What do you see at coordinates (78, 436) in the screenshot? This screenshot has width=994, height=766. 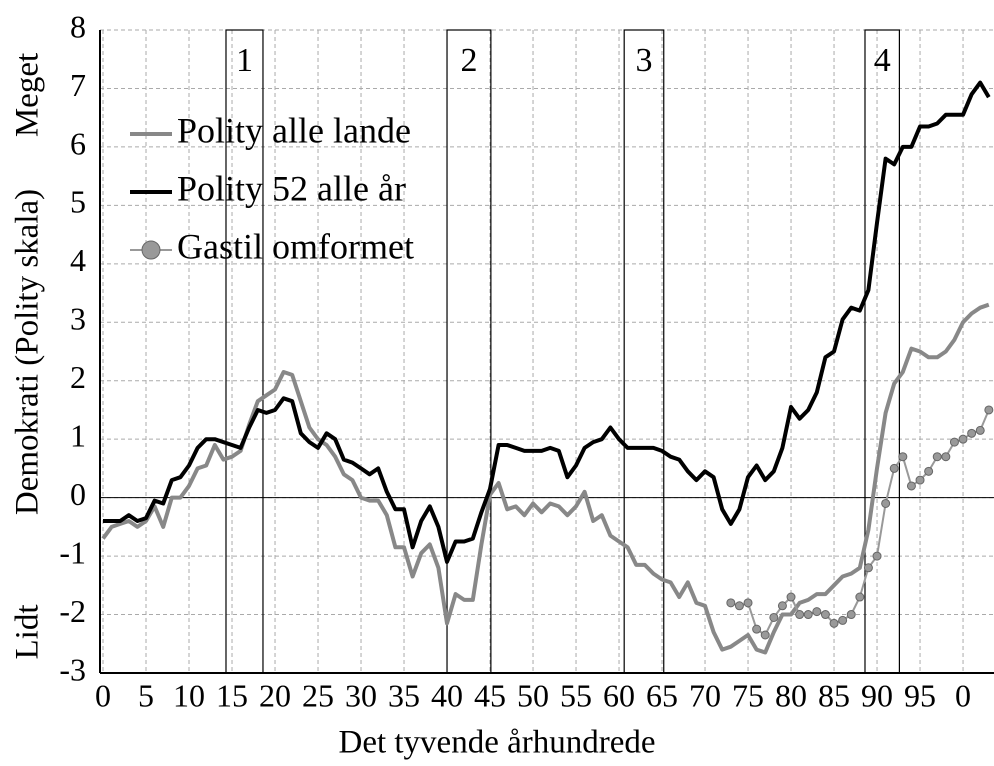 I see `y-tick-label: 1` at bounding box center [78, 436].